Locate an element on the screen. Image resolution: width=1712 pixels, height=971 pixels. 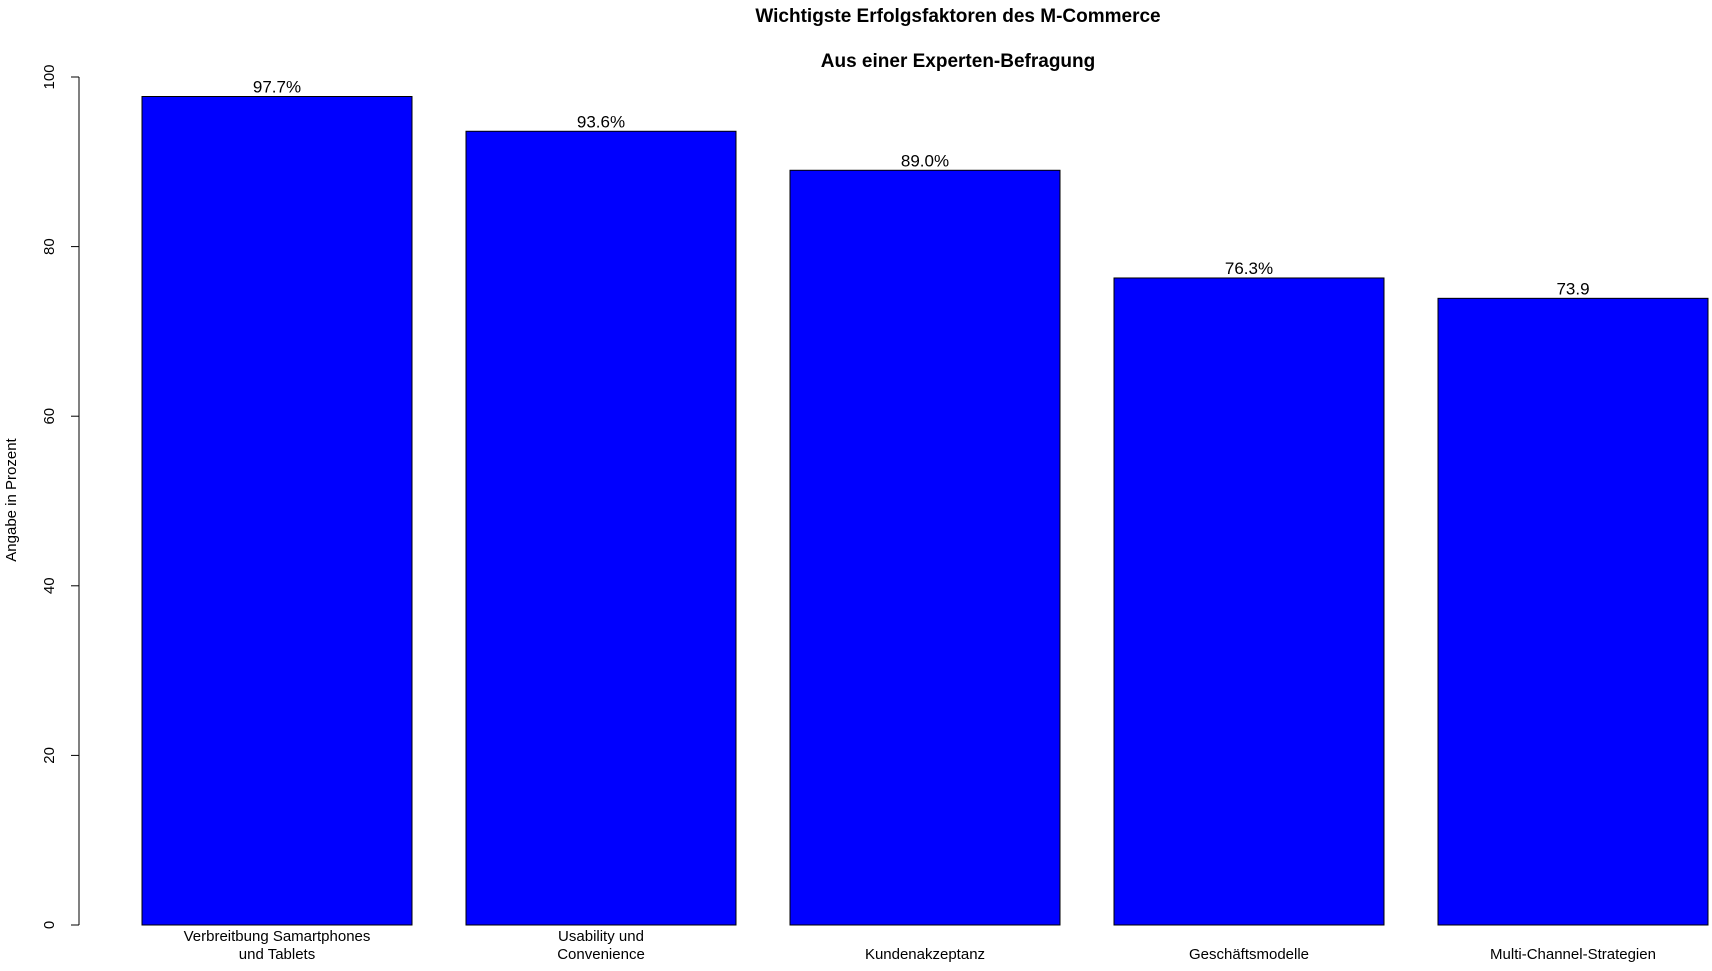
category-label: Geschäftsmodelle is located at coordinates (1249, 954).